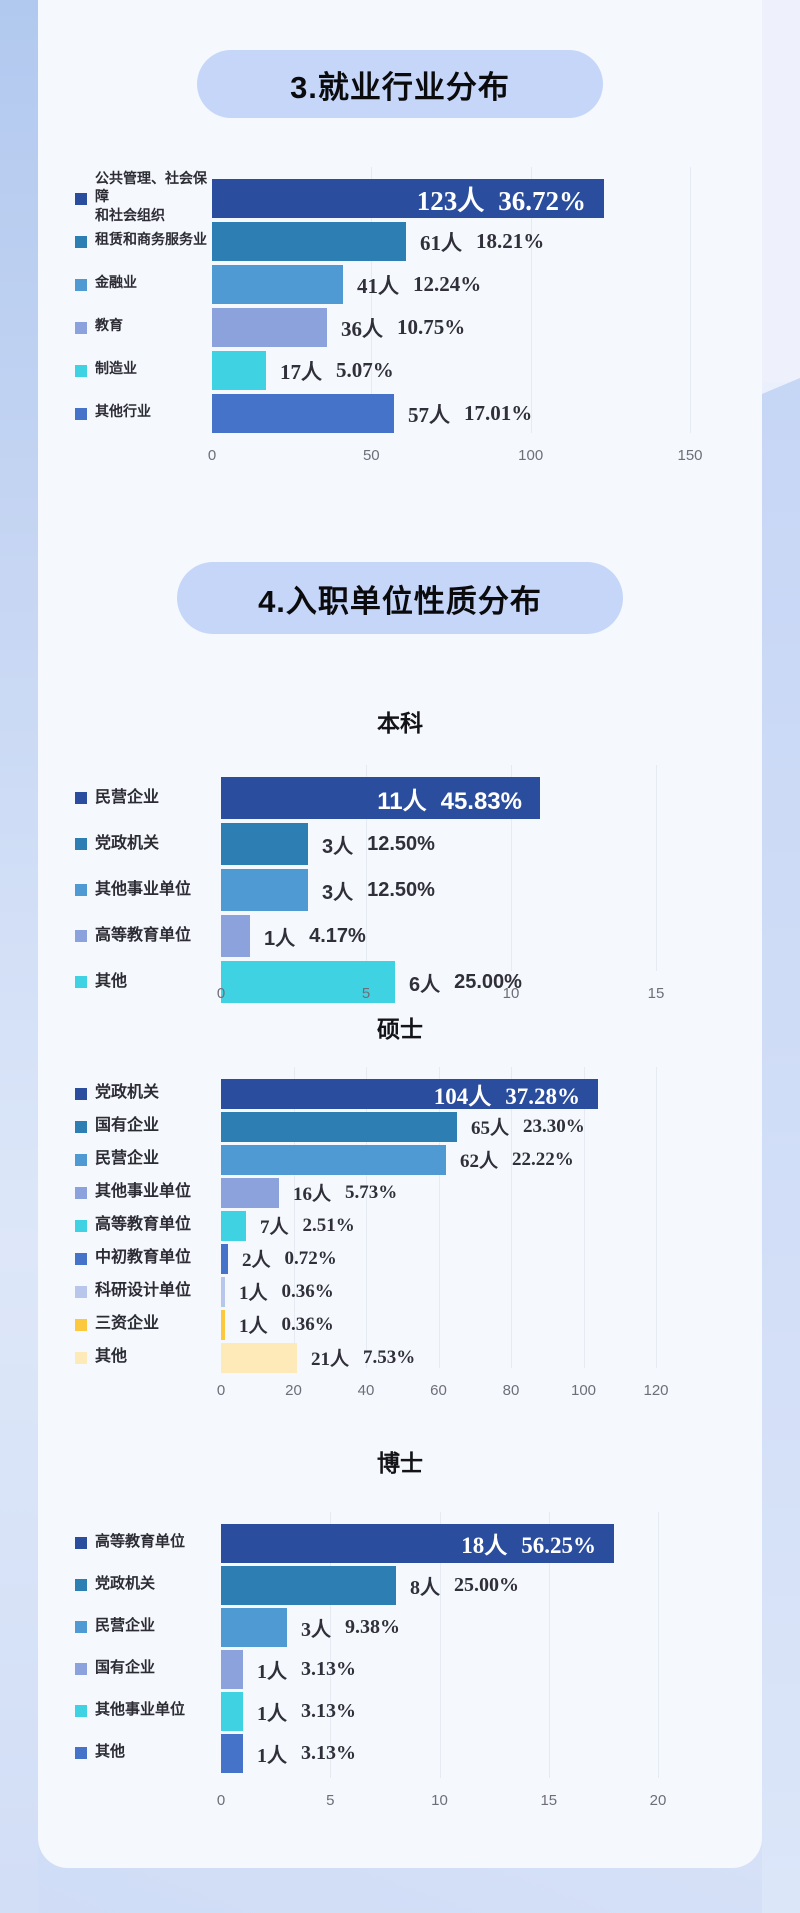  I want to click on legend-item: 公共管理、社会保障 和社会组织, so click(142, 198).